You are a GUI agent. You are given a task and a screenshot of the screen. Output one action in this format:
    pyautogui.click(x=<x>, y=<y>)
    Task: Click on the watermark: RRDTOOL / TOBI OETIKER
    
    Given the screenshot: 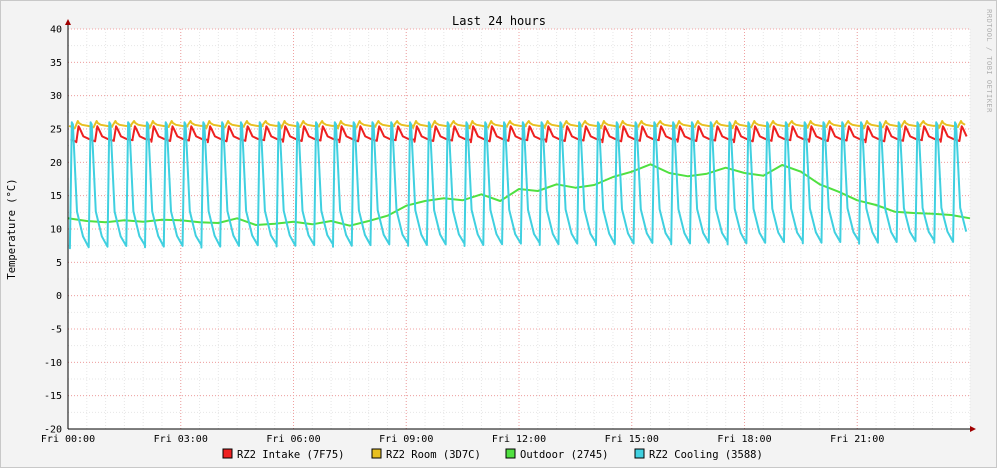 What is the action you would take?
    pyautogui.click(x=989, y=61)
    